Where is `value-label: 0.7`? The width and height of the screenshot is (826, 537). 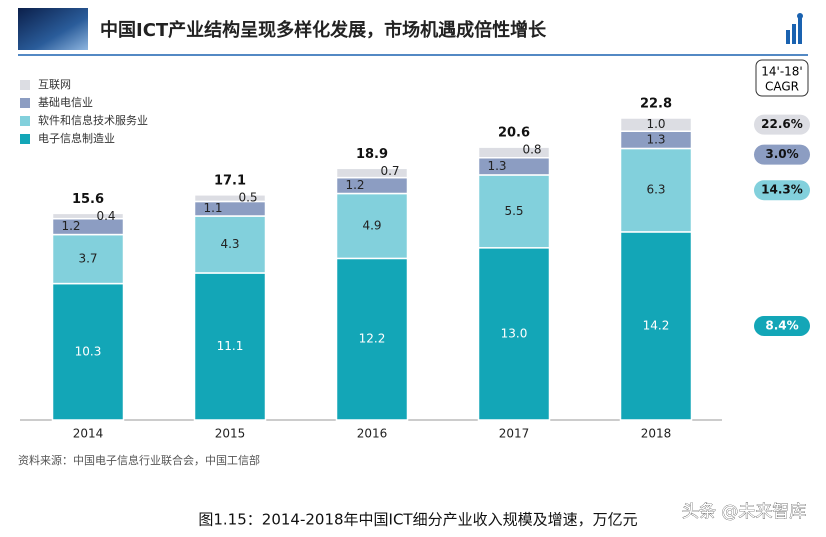
value-label: 0.7 is located at coordinates (389, 171).